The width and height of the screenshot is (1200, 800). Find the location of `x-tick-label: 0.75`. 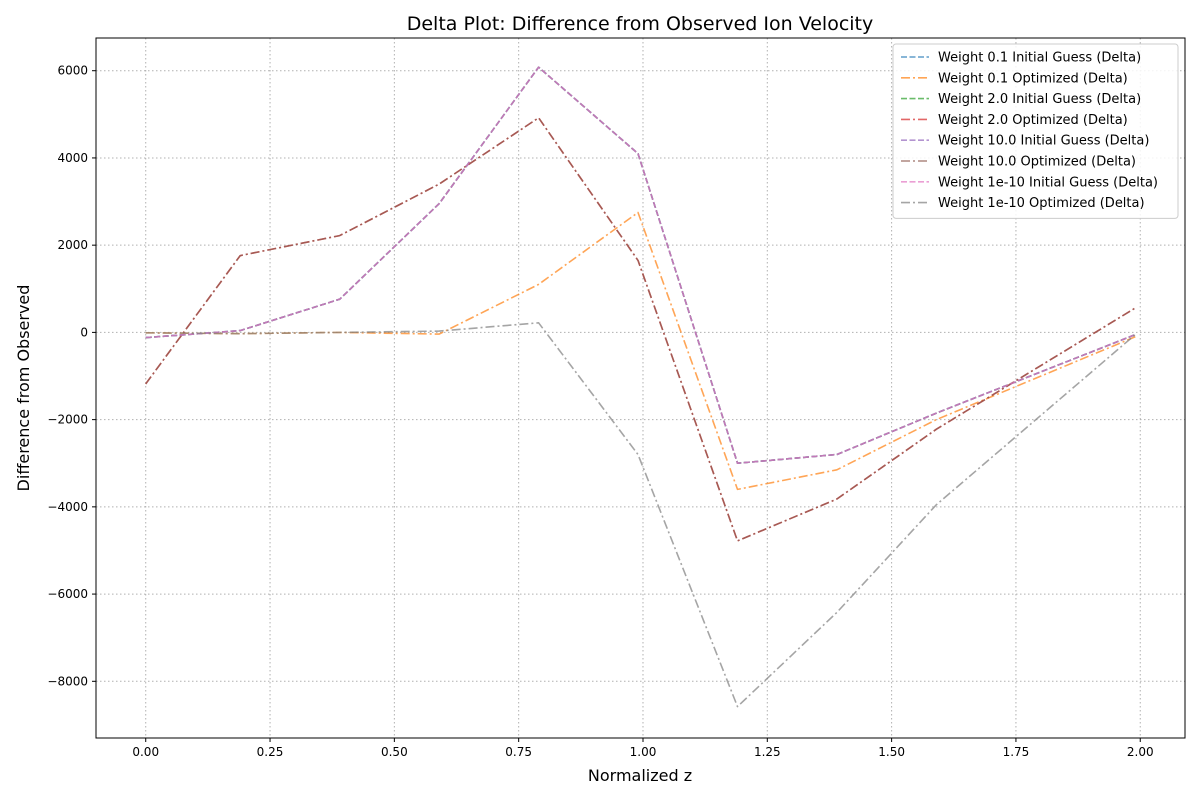

x-tick-label: 0.75 is located at coordinates (518, 752).